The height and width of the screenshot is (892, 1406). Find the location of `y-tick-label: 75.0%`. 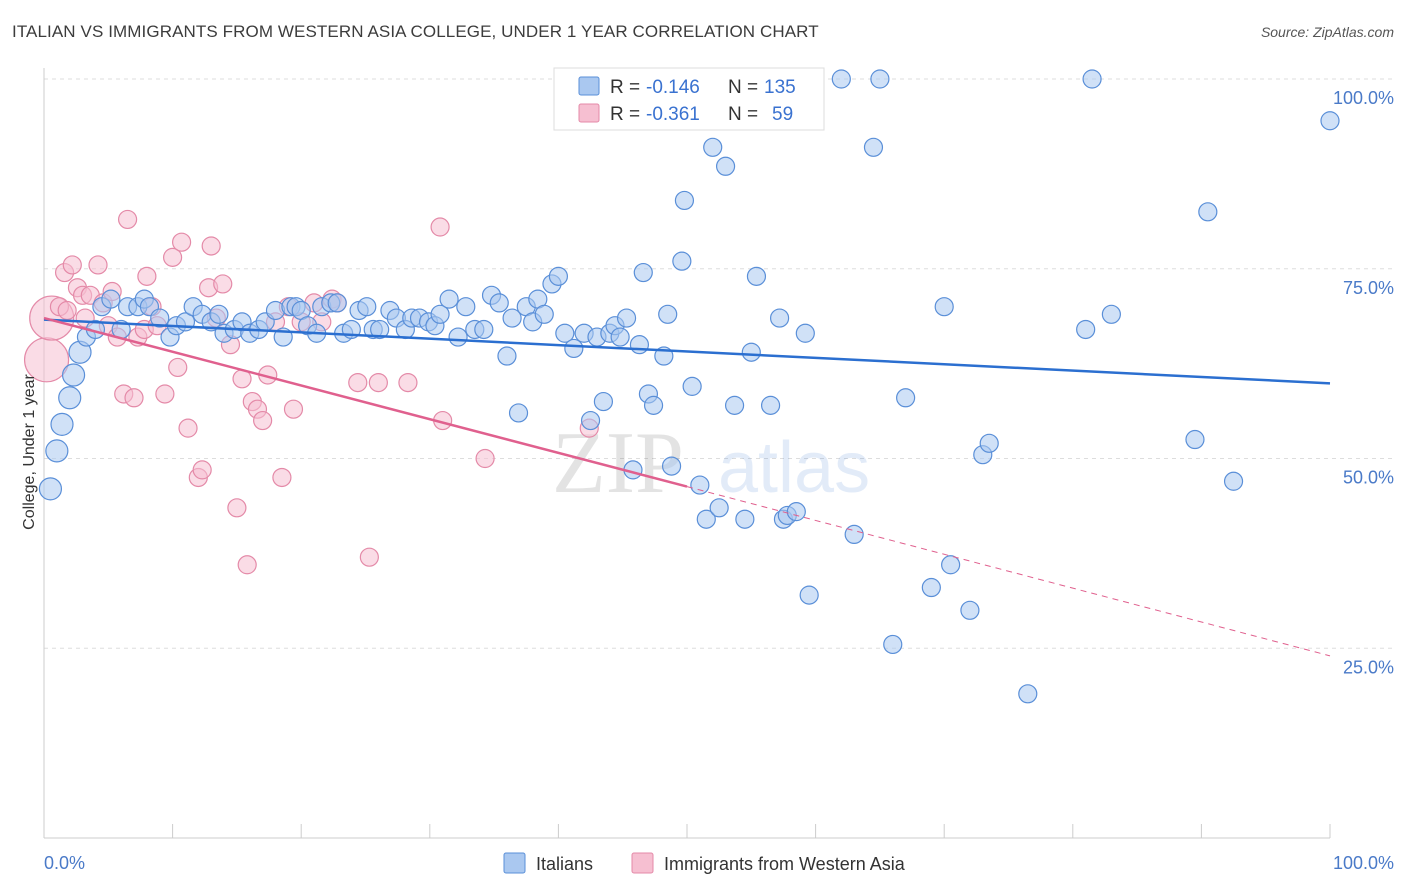

y-tick-label: 75.0% is located at coordinates (1368, 288).